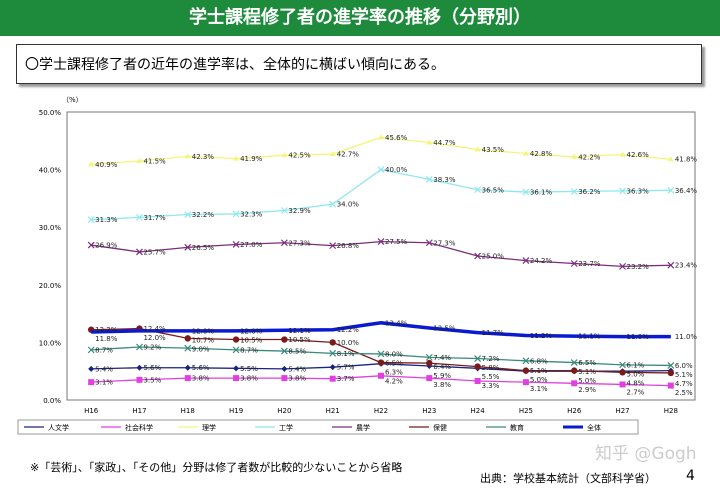 This screenshot has height=491, width=720. I want to click on data-label: 43.5%, so click(493, 150).